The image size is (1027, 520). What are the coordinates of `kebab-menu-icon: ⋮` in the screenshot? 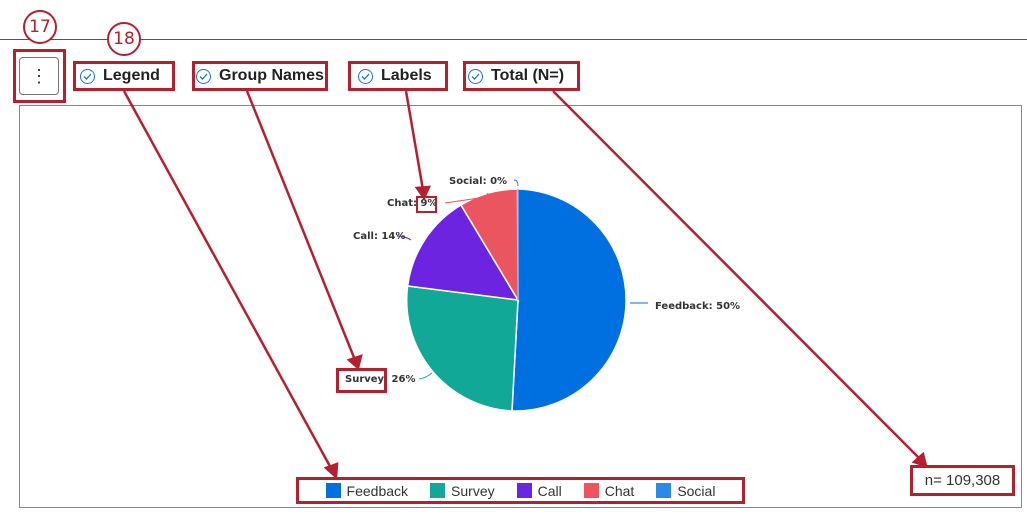 It's located at (39, 75).